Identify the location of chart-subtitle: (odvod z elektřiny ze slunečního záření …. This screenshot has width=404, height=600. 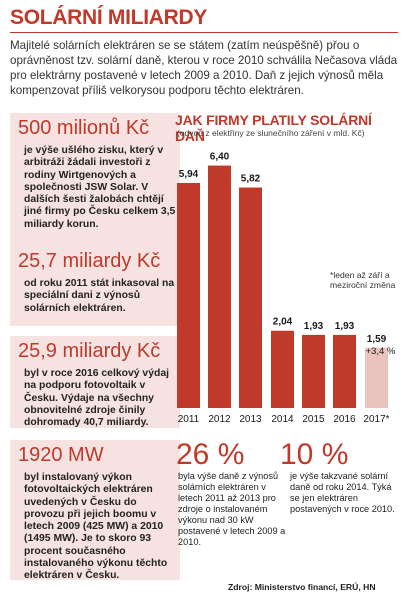
(271, 133).